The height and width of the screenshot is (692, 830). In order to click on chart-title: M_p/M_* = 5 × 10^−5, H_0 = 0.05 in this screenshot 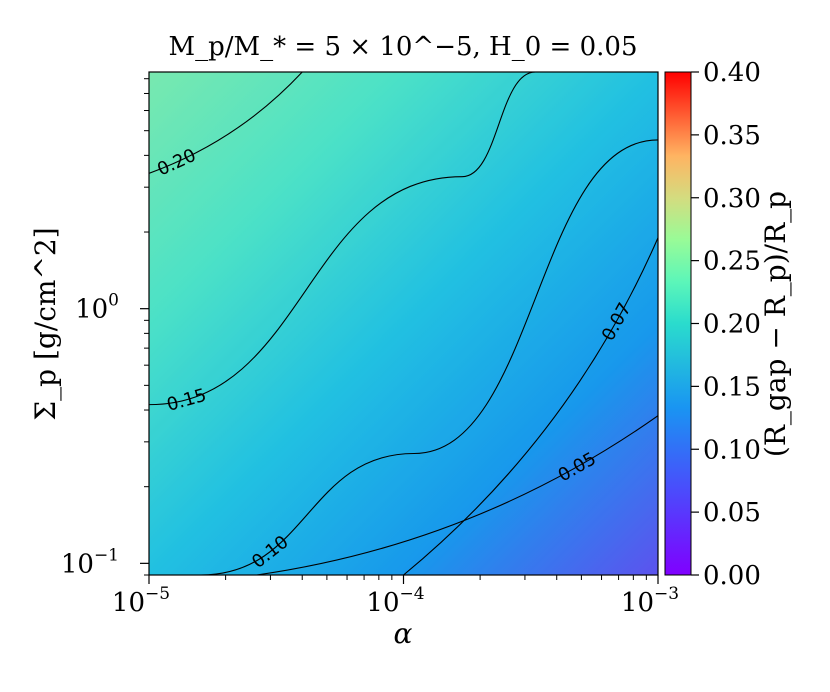, I will do `click(403, 47)`.